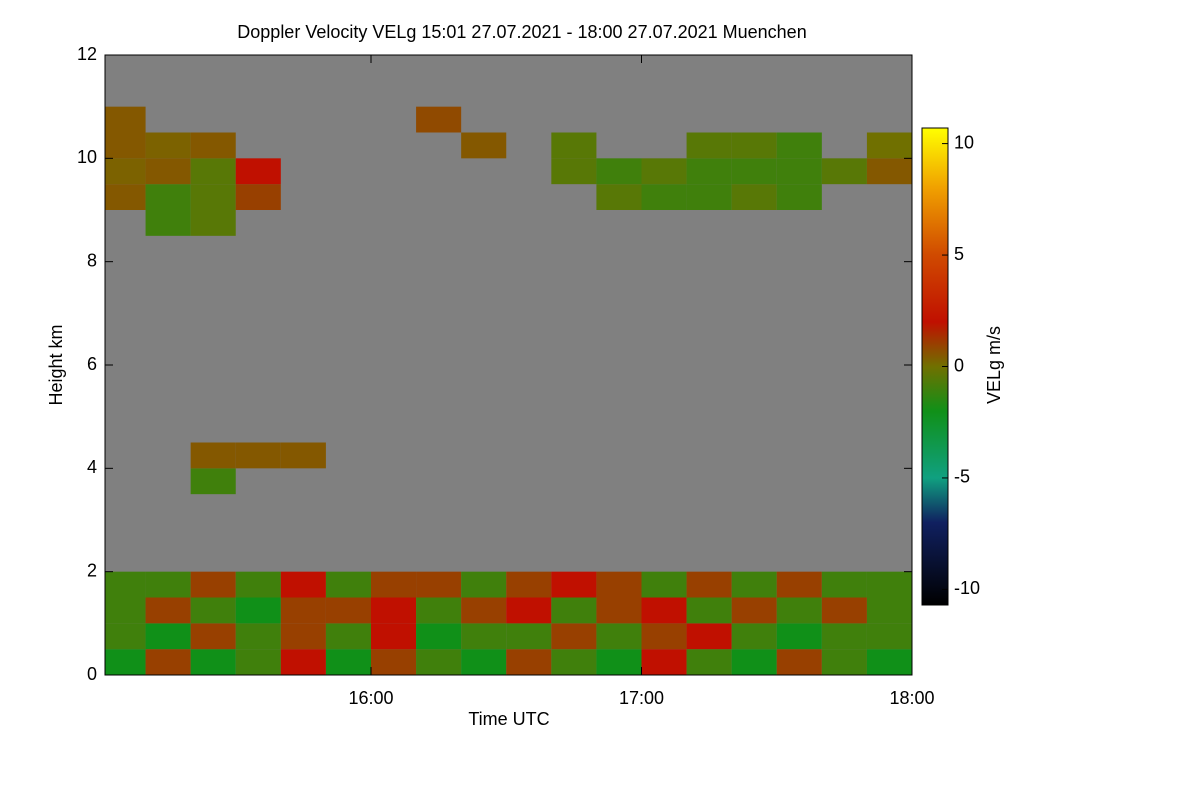 Image resolution: width=1200 pixels, height=800 pixels. Describe the element at coordinates (92, 674) in the screenshot. I see `y-tick-label: 0` at that location.